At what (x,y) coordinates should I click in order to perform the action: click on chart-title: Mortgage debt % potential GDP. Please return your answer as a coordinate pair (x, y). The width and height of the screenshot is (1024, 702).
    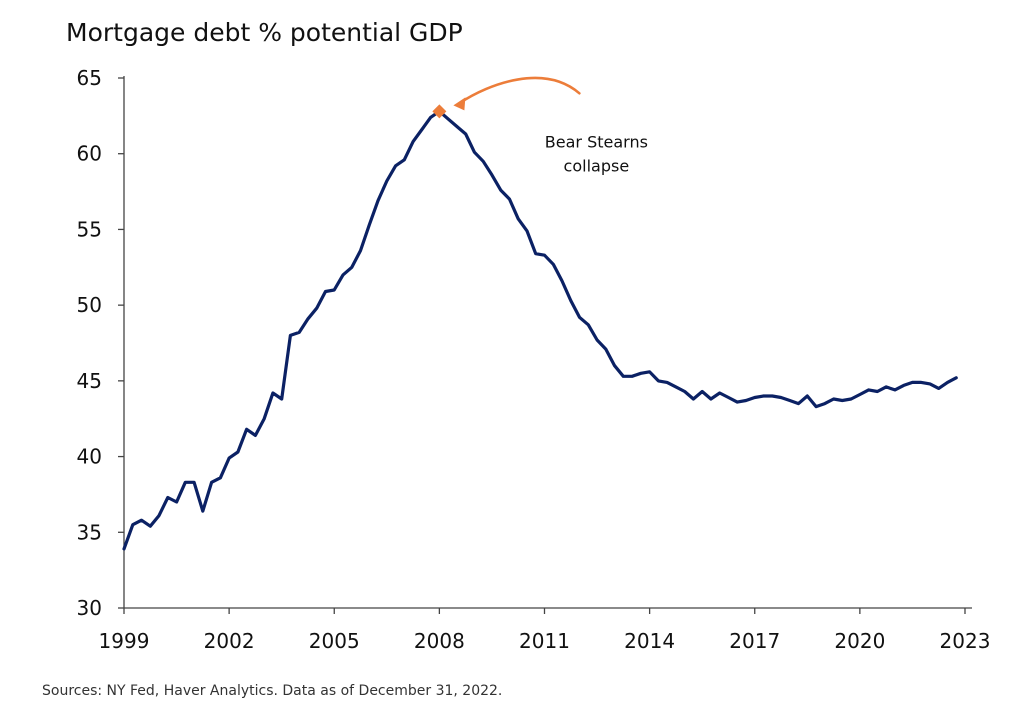
    Looking at the image, I should click on (264, 32).